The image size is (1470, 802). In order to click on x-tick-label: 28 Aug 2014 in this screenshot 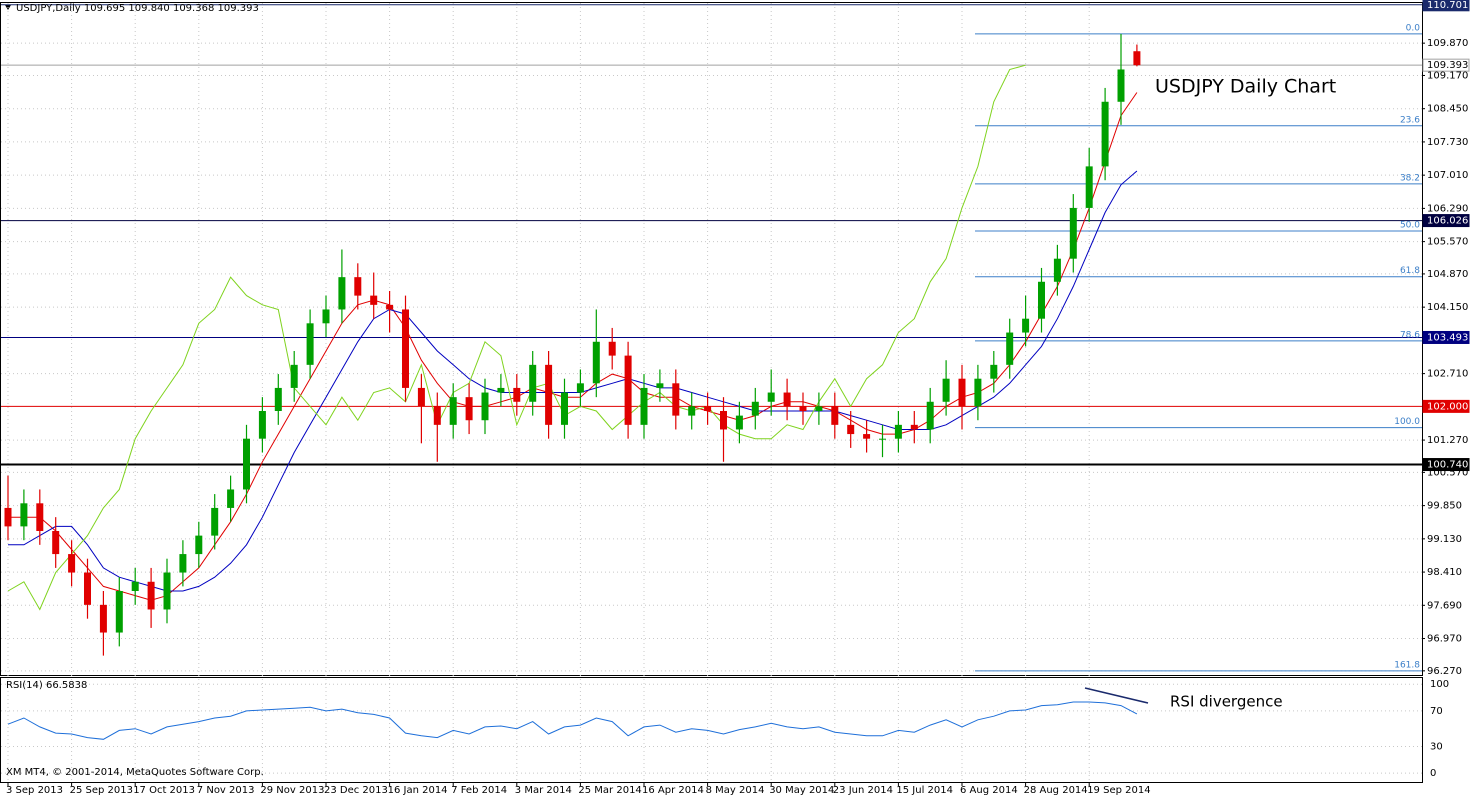, I will do `click(1056, 790)`.